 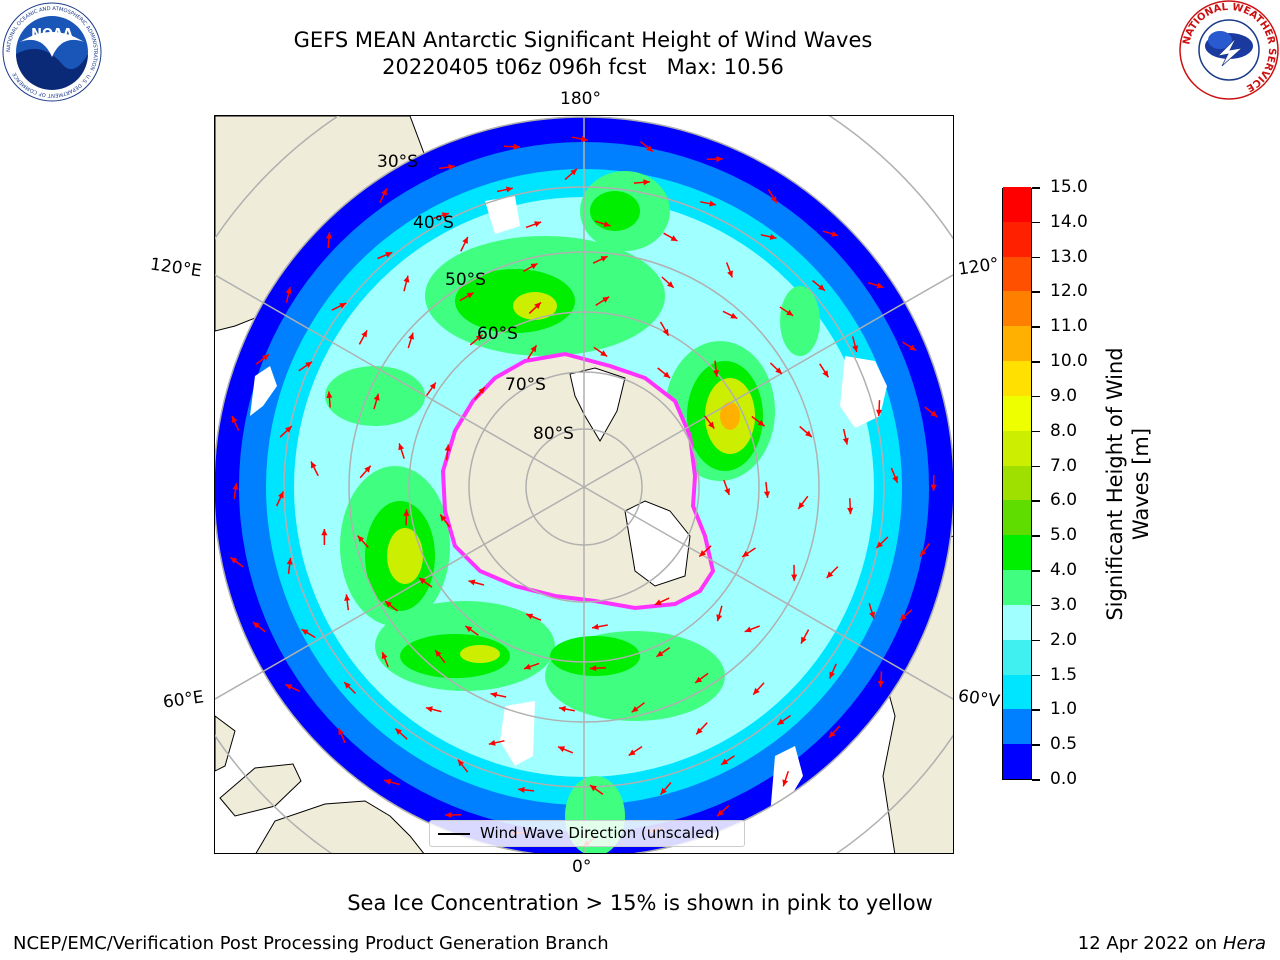 What do you see at coordinates (1069, 187) in the screenshot?
I see `colorbar-tick-label: 15.0` at bounding box center [1069, 187].